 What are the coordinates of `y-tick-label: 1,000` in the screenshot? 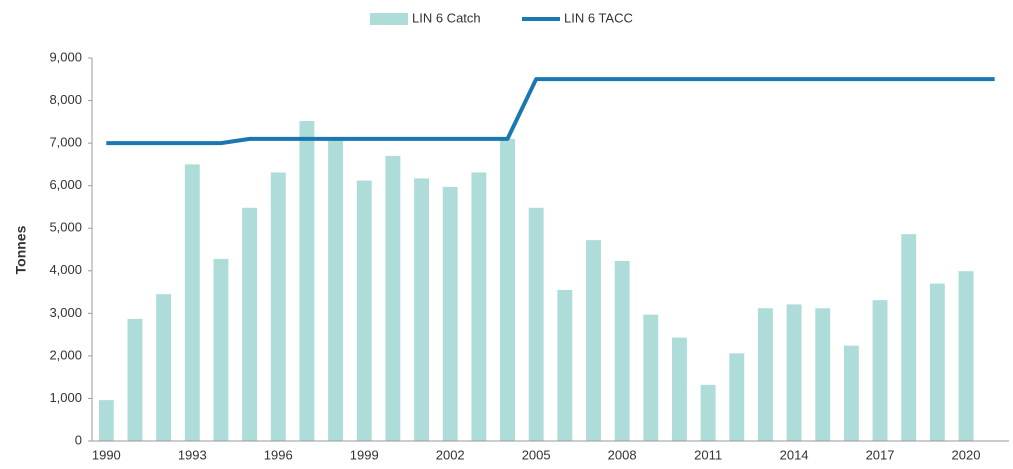 It's located at (65, 397).